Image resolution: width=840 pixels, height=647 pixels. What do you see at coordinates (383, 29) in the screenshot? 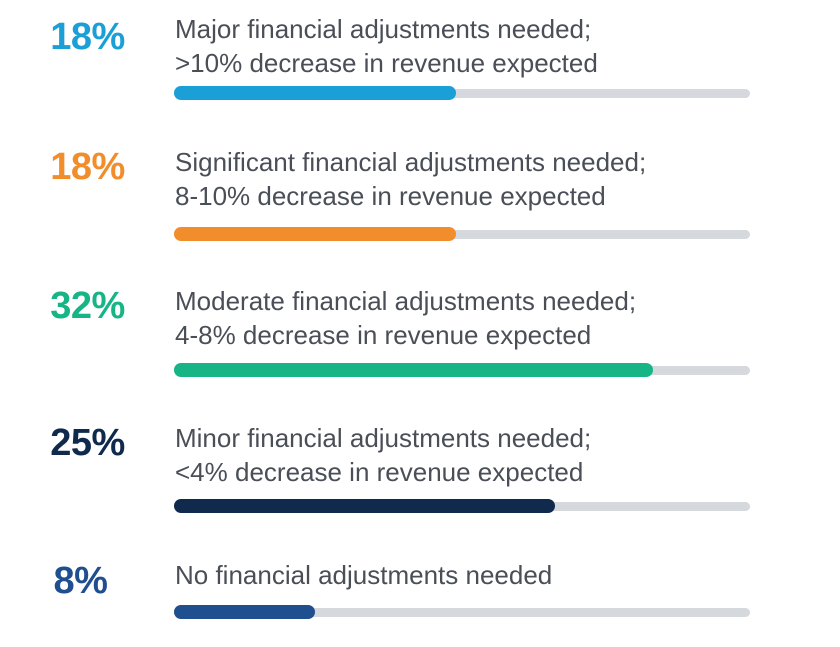
I see `label-line: Major financial adjustments needed;` at bounding box center [383, 29].